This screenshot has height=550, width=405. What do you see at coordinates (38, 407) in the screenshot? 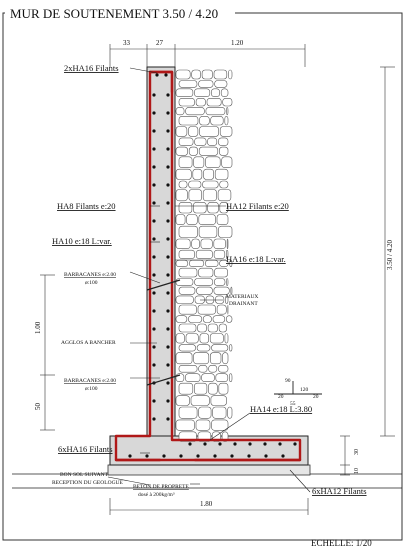
I see `dim-50: 50` at bounding box center [38, 407].